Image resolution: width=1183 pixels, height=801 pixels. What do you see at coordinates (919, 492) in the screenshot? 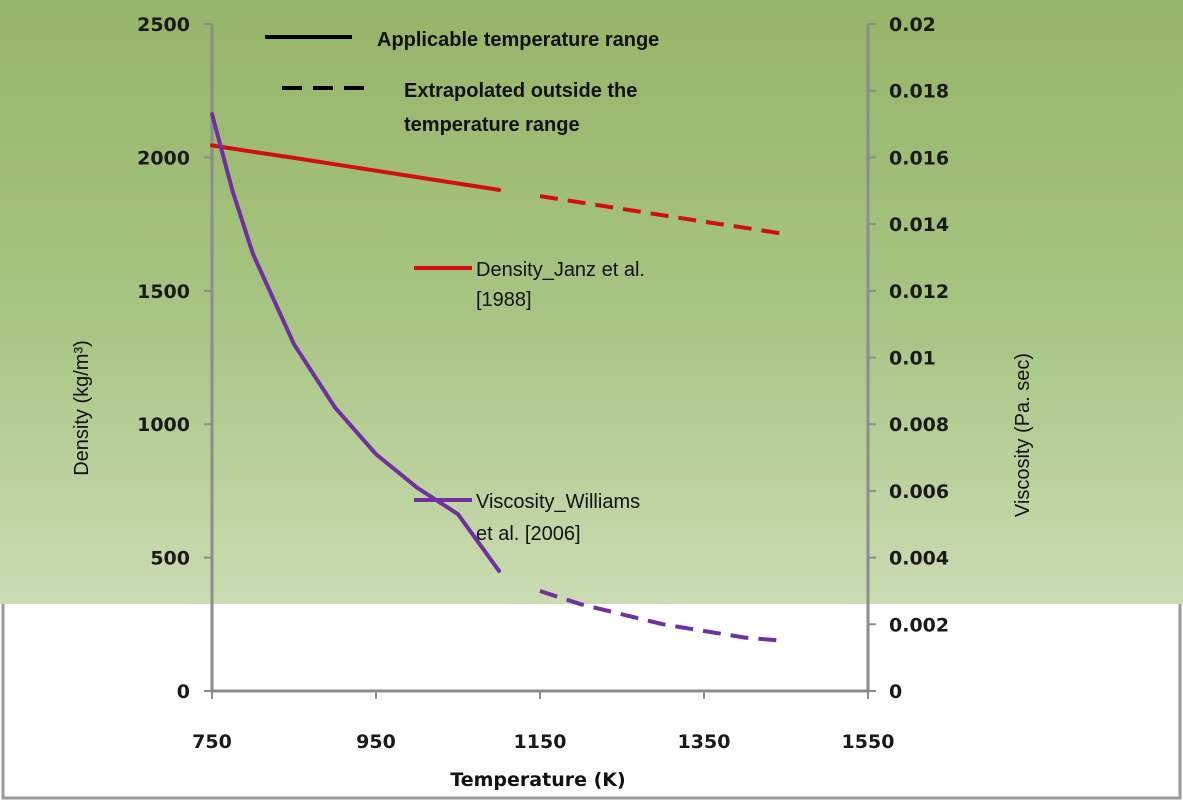
I see `y2-tick-label: 0.006` at bounding box center [919, 492].